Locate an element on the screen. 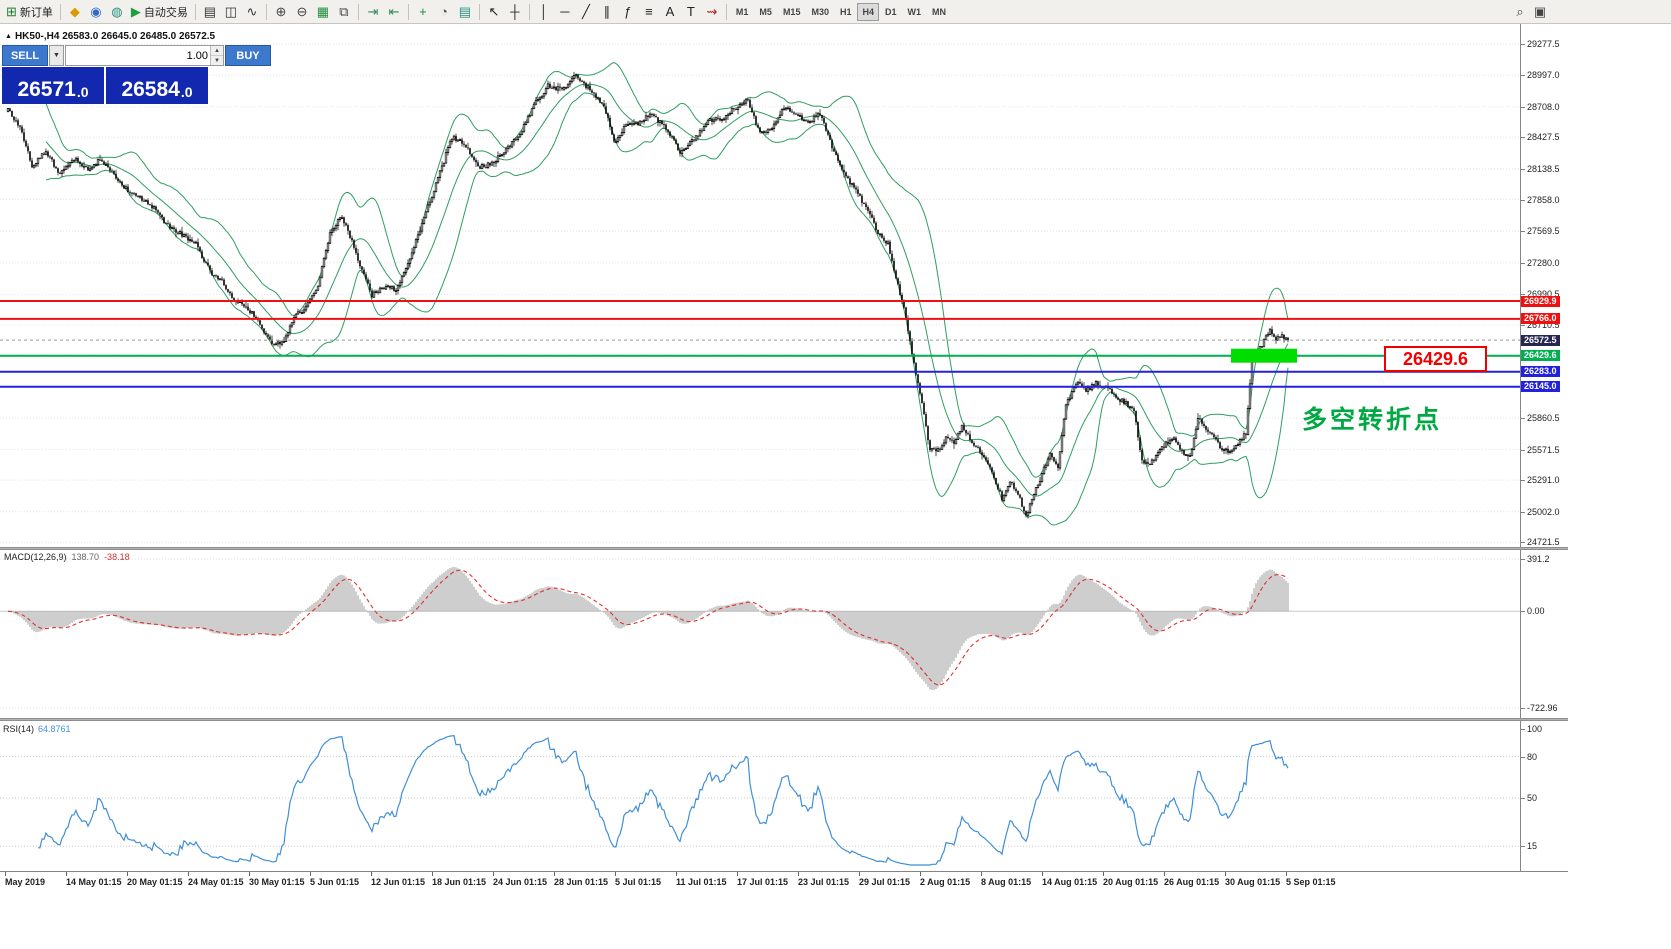  buy-price-display: 26584.0 is located at coordinates (157, 85).